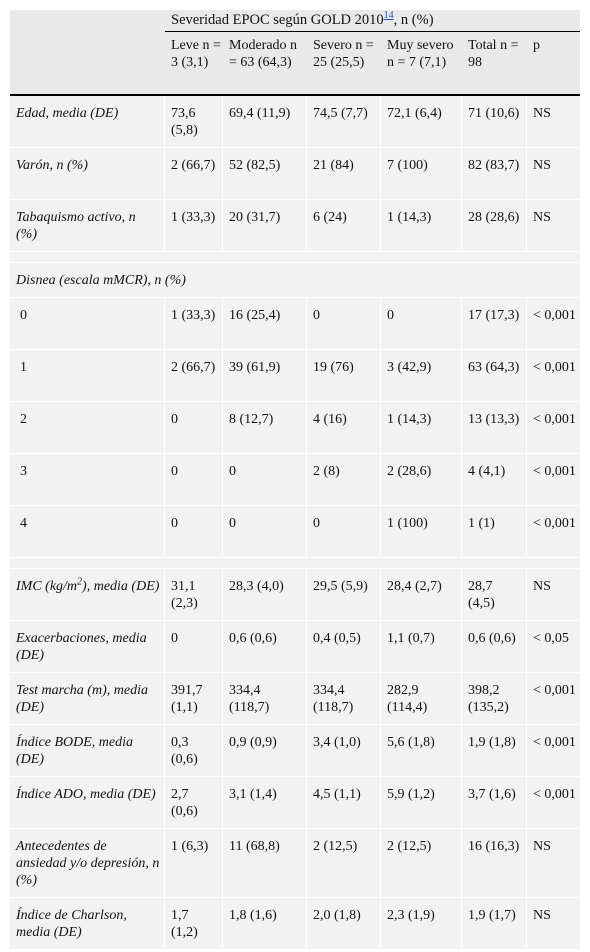 This screenshot has width=590, height=952. What do you see at coordinates (265, 595) in the screenshot?
I see `cell-moderado: 28,3 (4,0)` at bounding box center [265, 595].